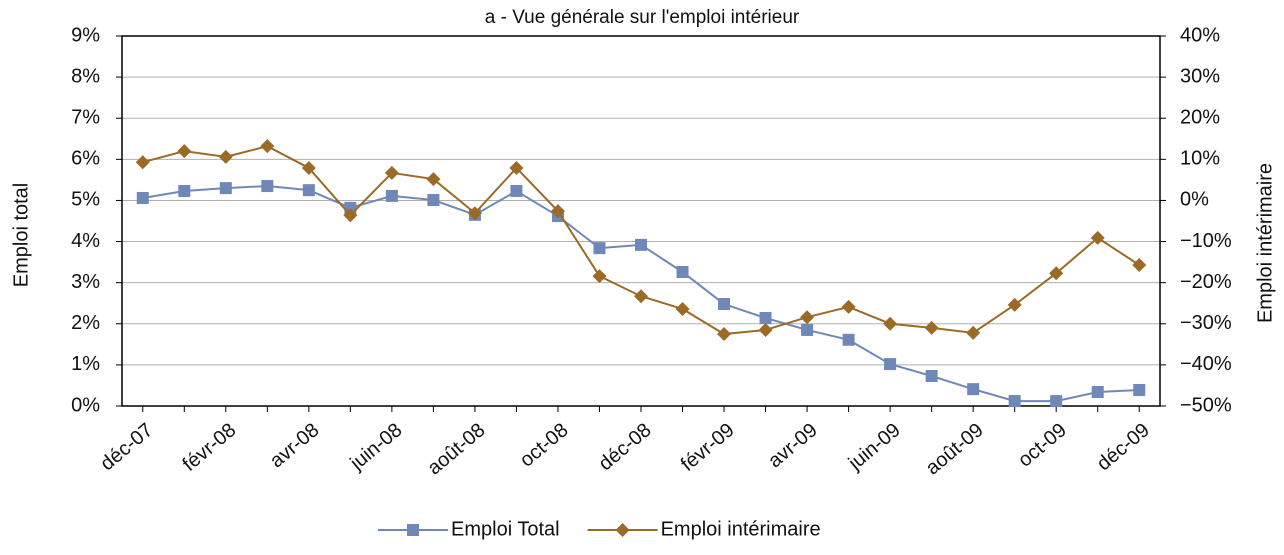 This screenshot has width=1284, height=555. What do you see at coordinates (1206, 241) in the screenshot?
I see `y2-tick-label: −10%` at bounding box center [1206, 241].